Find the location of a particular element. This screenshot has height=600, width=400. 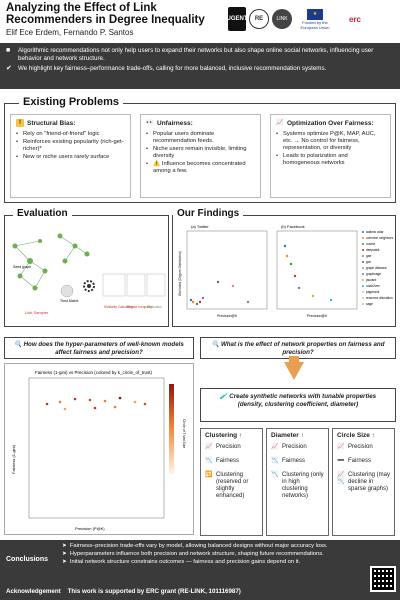

problems-title: Existing Problems is located at coordinates (71, 102).